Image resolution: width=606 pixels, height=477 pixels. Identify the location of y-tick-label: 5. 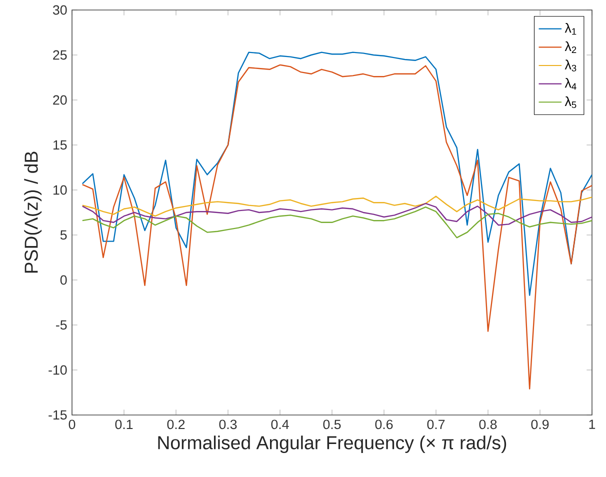
(63, 235).